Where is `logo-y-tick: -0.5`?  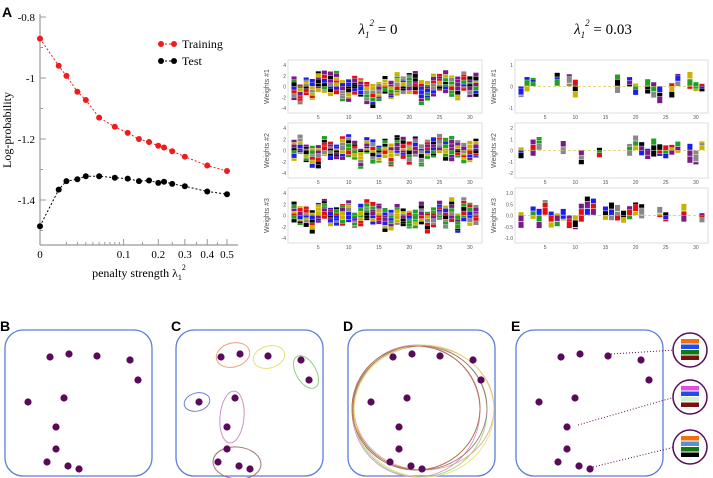 logo-y-tick: -0.5 is located at coordinates (508, 228).